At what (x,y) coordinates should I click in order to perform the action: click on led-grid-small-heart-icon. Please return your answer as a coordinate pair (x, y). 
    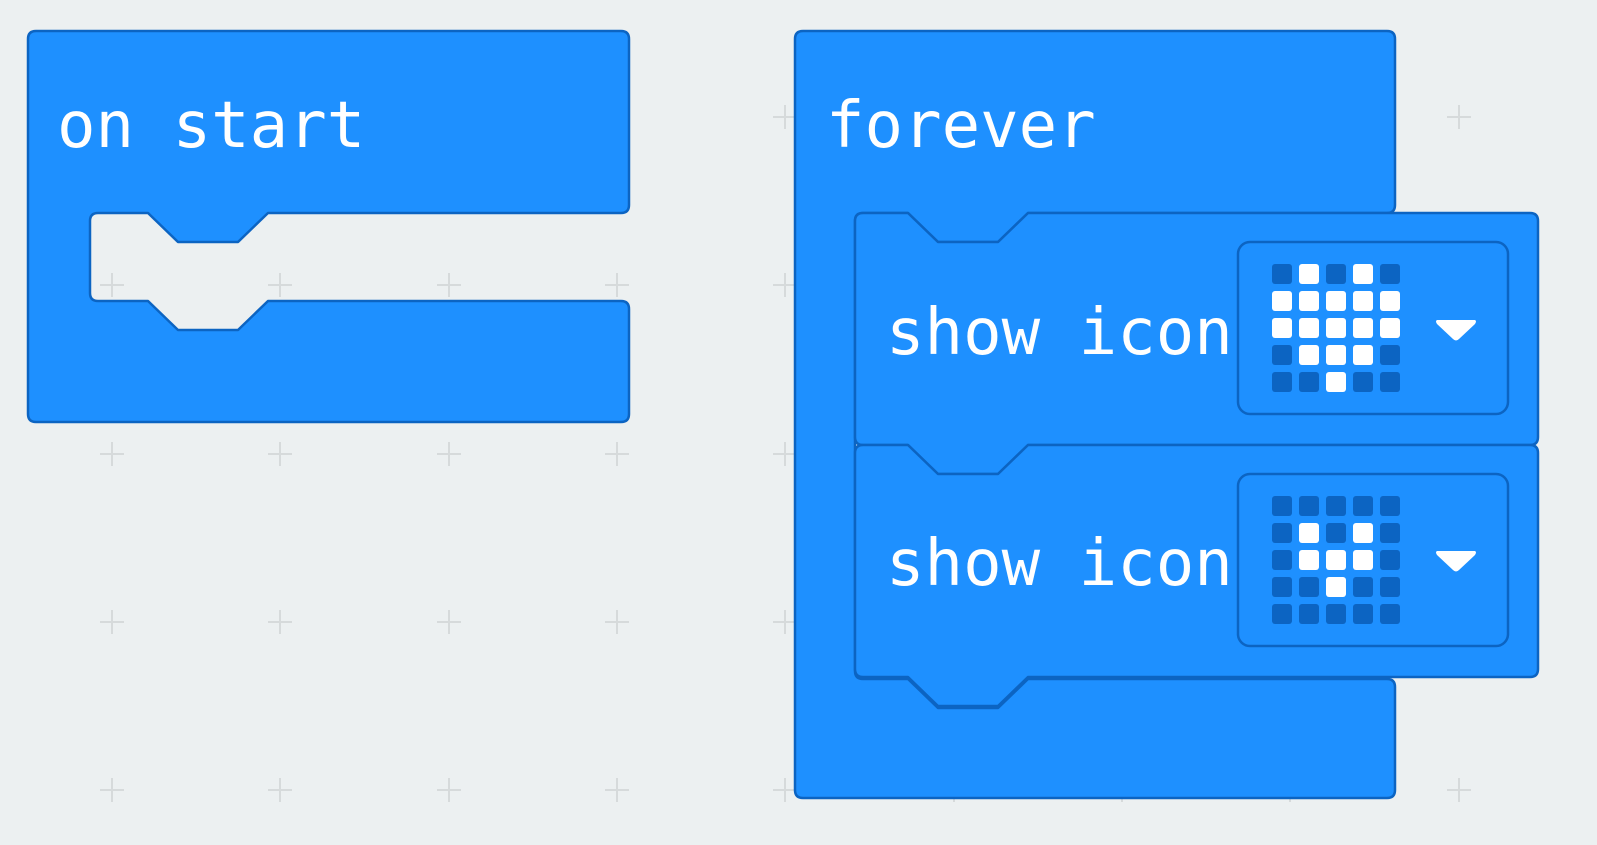
    Looking at the image, I should click on (1336, 560).